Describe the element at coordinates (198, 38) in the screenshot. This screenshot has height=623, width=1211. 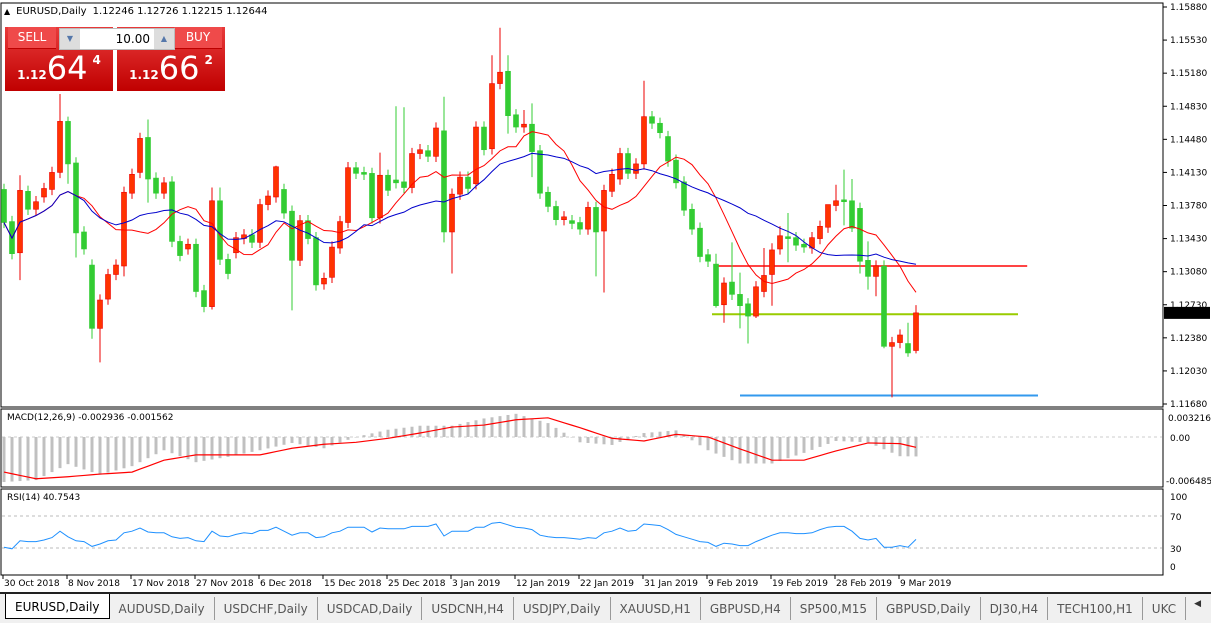
I see `buy-label: BUY` at that location.